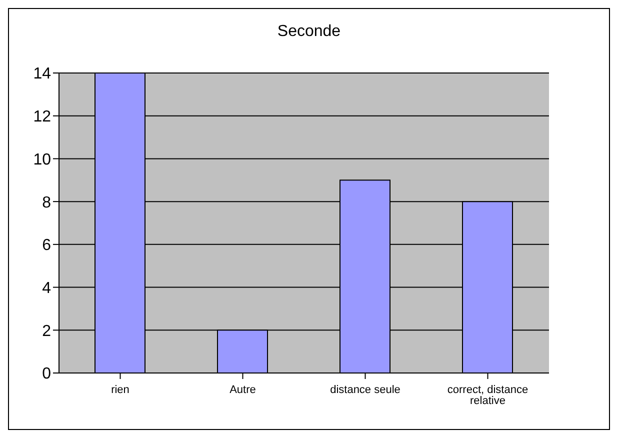 The image size is (619, 441). What do you see at coordinates (47, 331) in the screenshot?
I see `y-tick-label: 2` at bounding box center [47, 331].